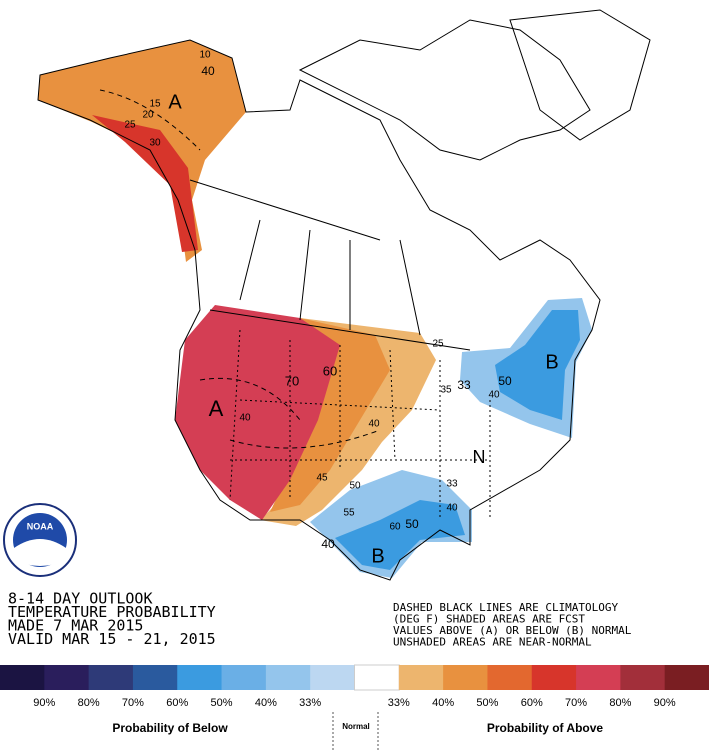  What do you see at coordinates (148, 115) in the screenshot?
I see `map-label: 20` at bounding box center [148, 115].